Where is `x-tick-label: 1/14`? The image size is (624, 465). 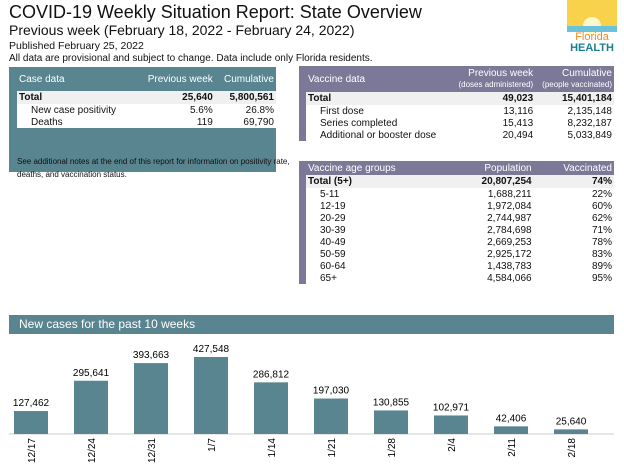
x-tick-label: 1/14 is located at coordinates (272, 448).